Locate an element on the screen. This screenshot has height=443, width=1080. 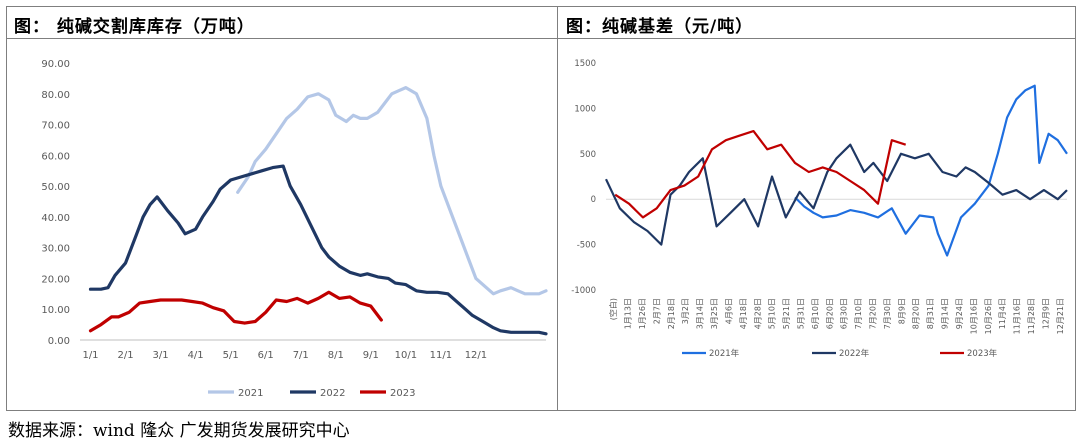
legend-label-2023年: 2023年 is located at coordinates (982, 353).